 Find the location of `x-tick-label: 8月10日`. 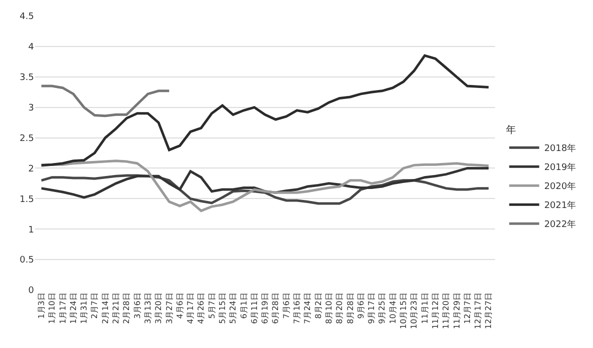

x-tick-label: 8月10日 is located at coordinates (329, 308).